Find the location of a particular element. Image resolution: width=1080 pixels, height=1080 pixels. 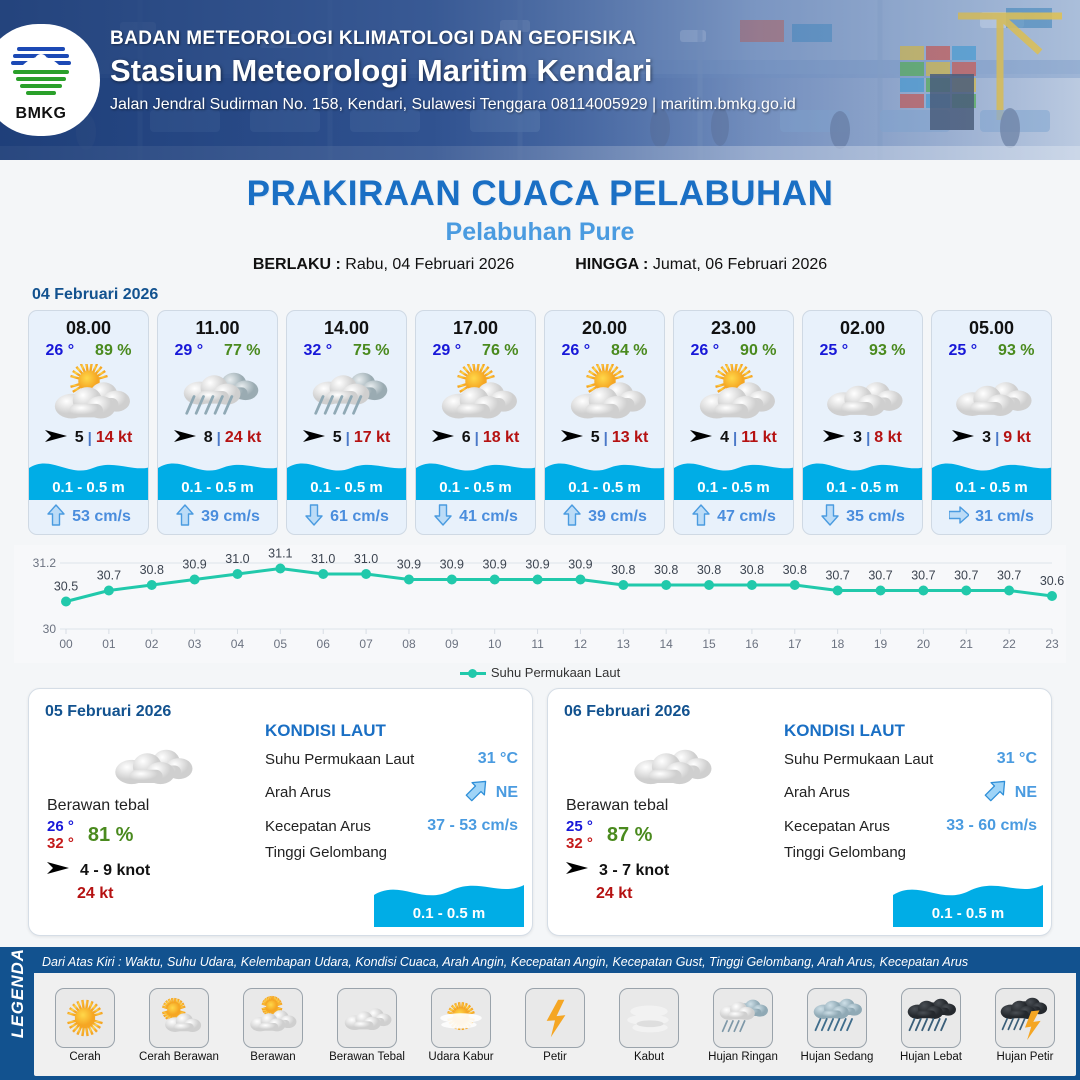

sea-key: Arah Arus is located at coordinates (817, 792).